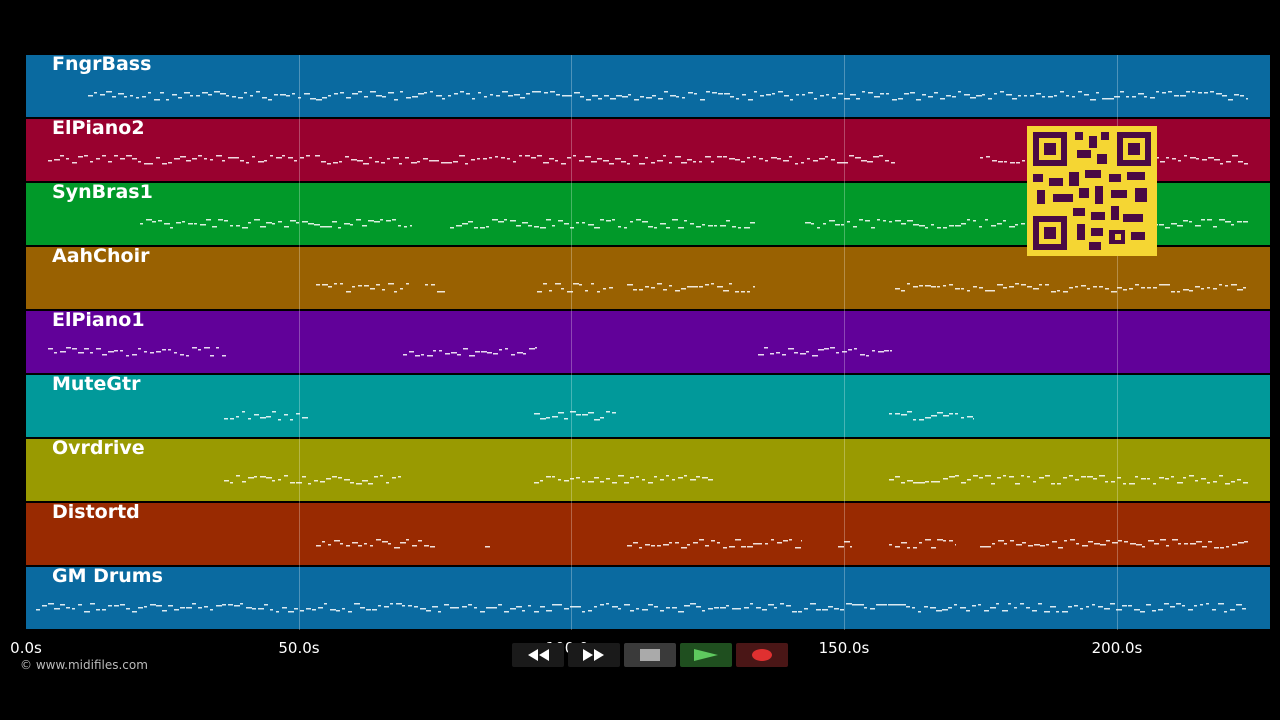 This screenshot has height=720, width=1280. I want to click on record-button, so click(762, 655).